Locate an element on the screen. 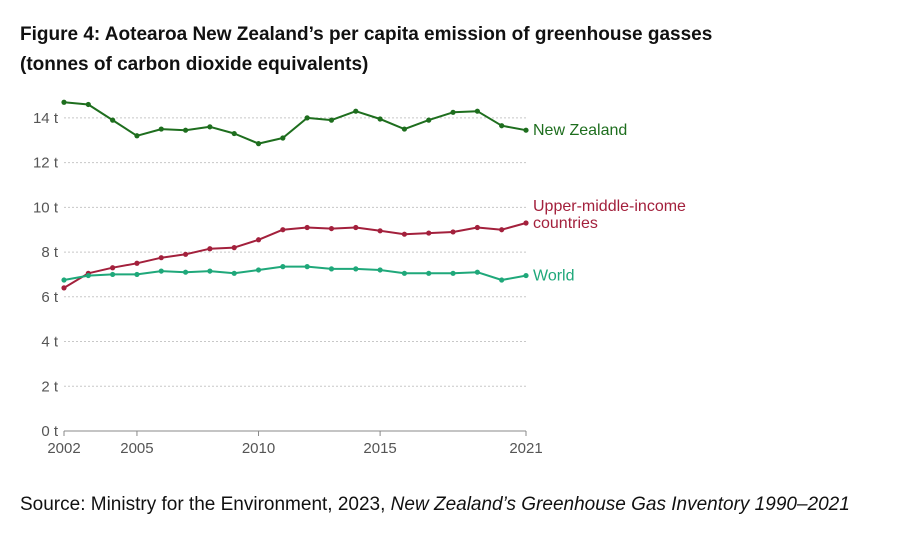  data-point-new-zealand-2008 is located at coordinates (210, 127).